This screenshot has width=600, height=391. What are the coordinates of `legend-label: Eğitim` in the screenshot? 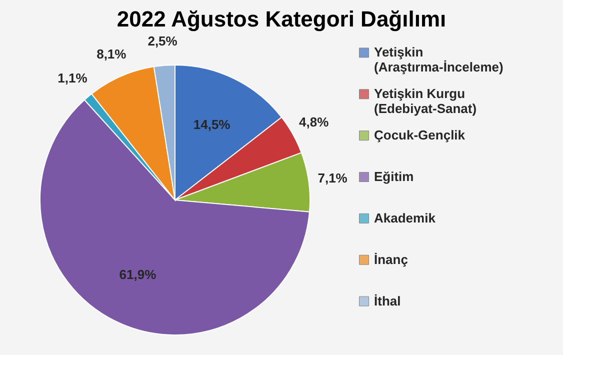 It's located at (394, 176).